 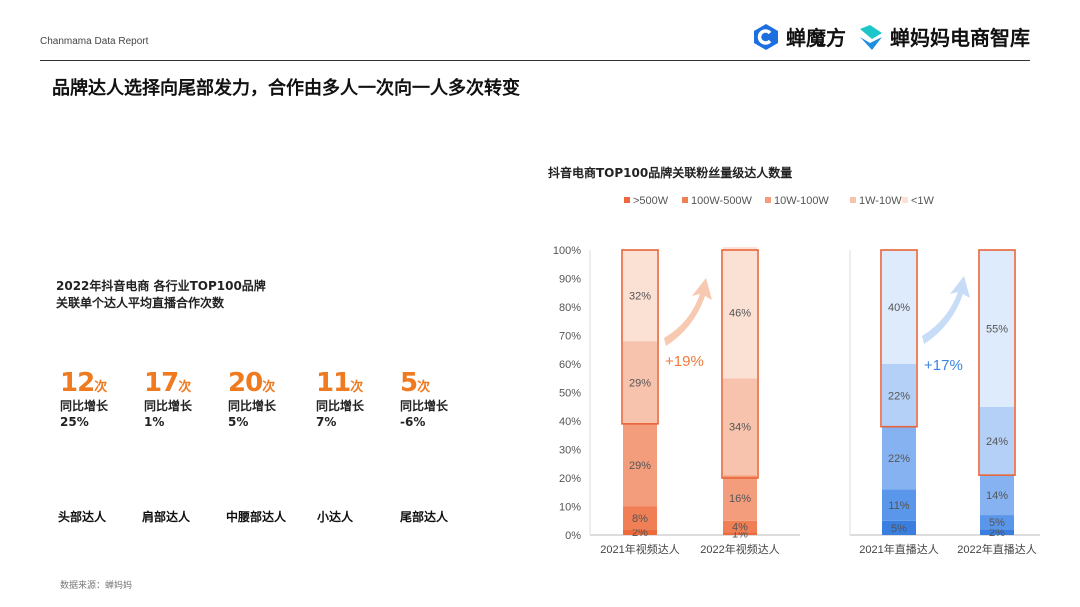 What do you see at coordinates (570, 479) in the screenshot?
I see `y-tick-label: 20%` at bounding box center [570, 479].